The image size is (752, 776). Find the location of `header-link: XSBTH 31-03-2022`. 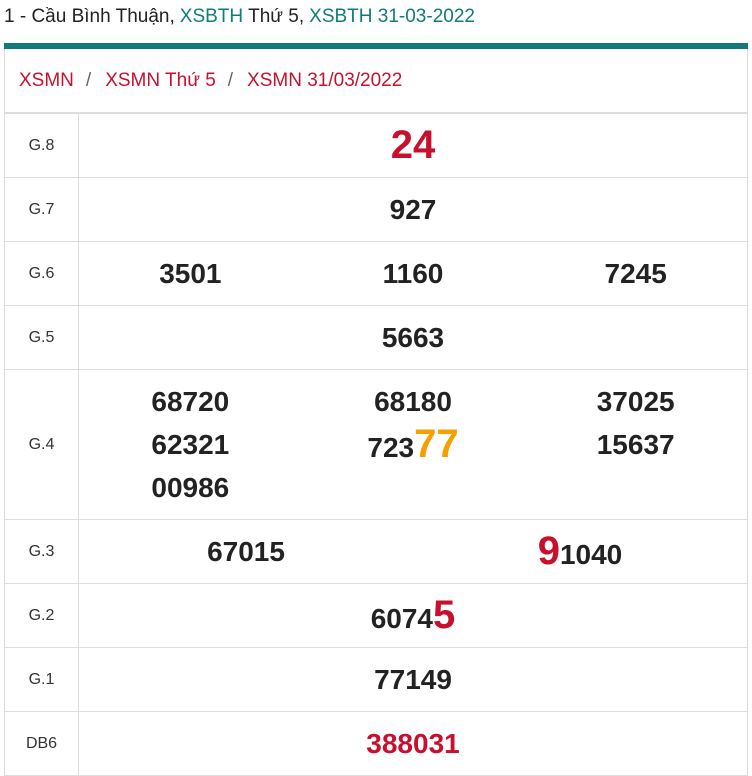

header-link: XSBTH 31-03-2022 is located at coordinates (392, 16).